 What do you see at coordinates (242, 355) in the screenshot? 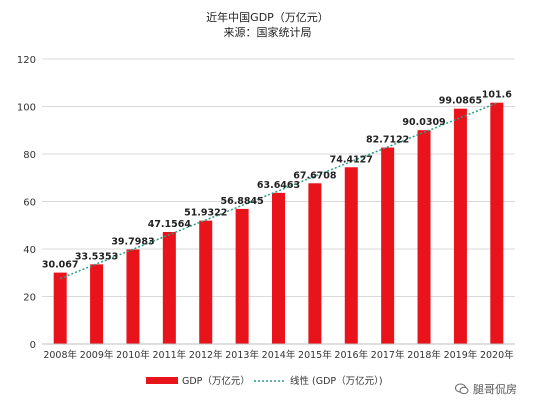
I see `x-tick-label: 2013年` at bounding box center [242, 355].